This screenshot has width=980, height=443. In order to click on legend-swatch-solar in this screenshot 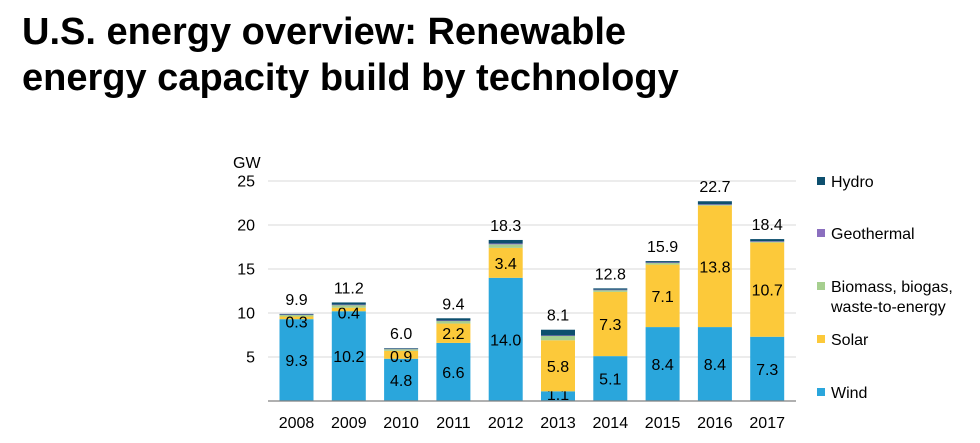, I will do `click(821, 339)`.